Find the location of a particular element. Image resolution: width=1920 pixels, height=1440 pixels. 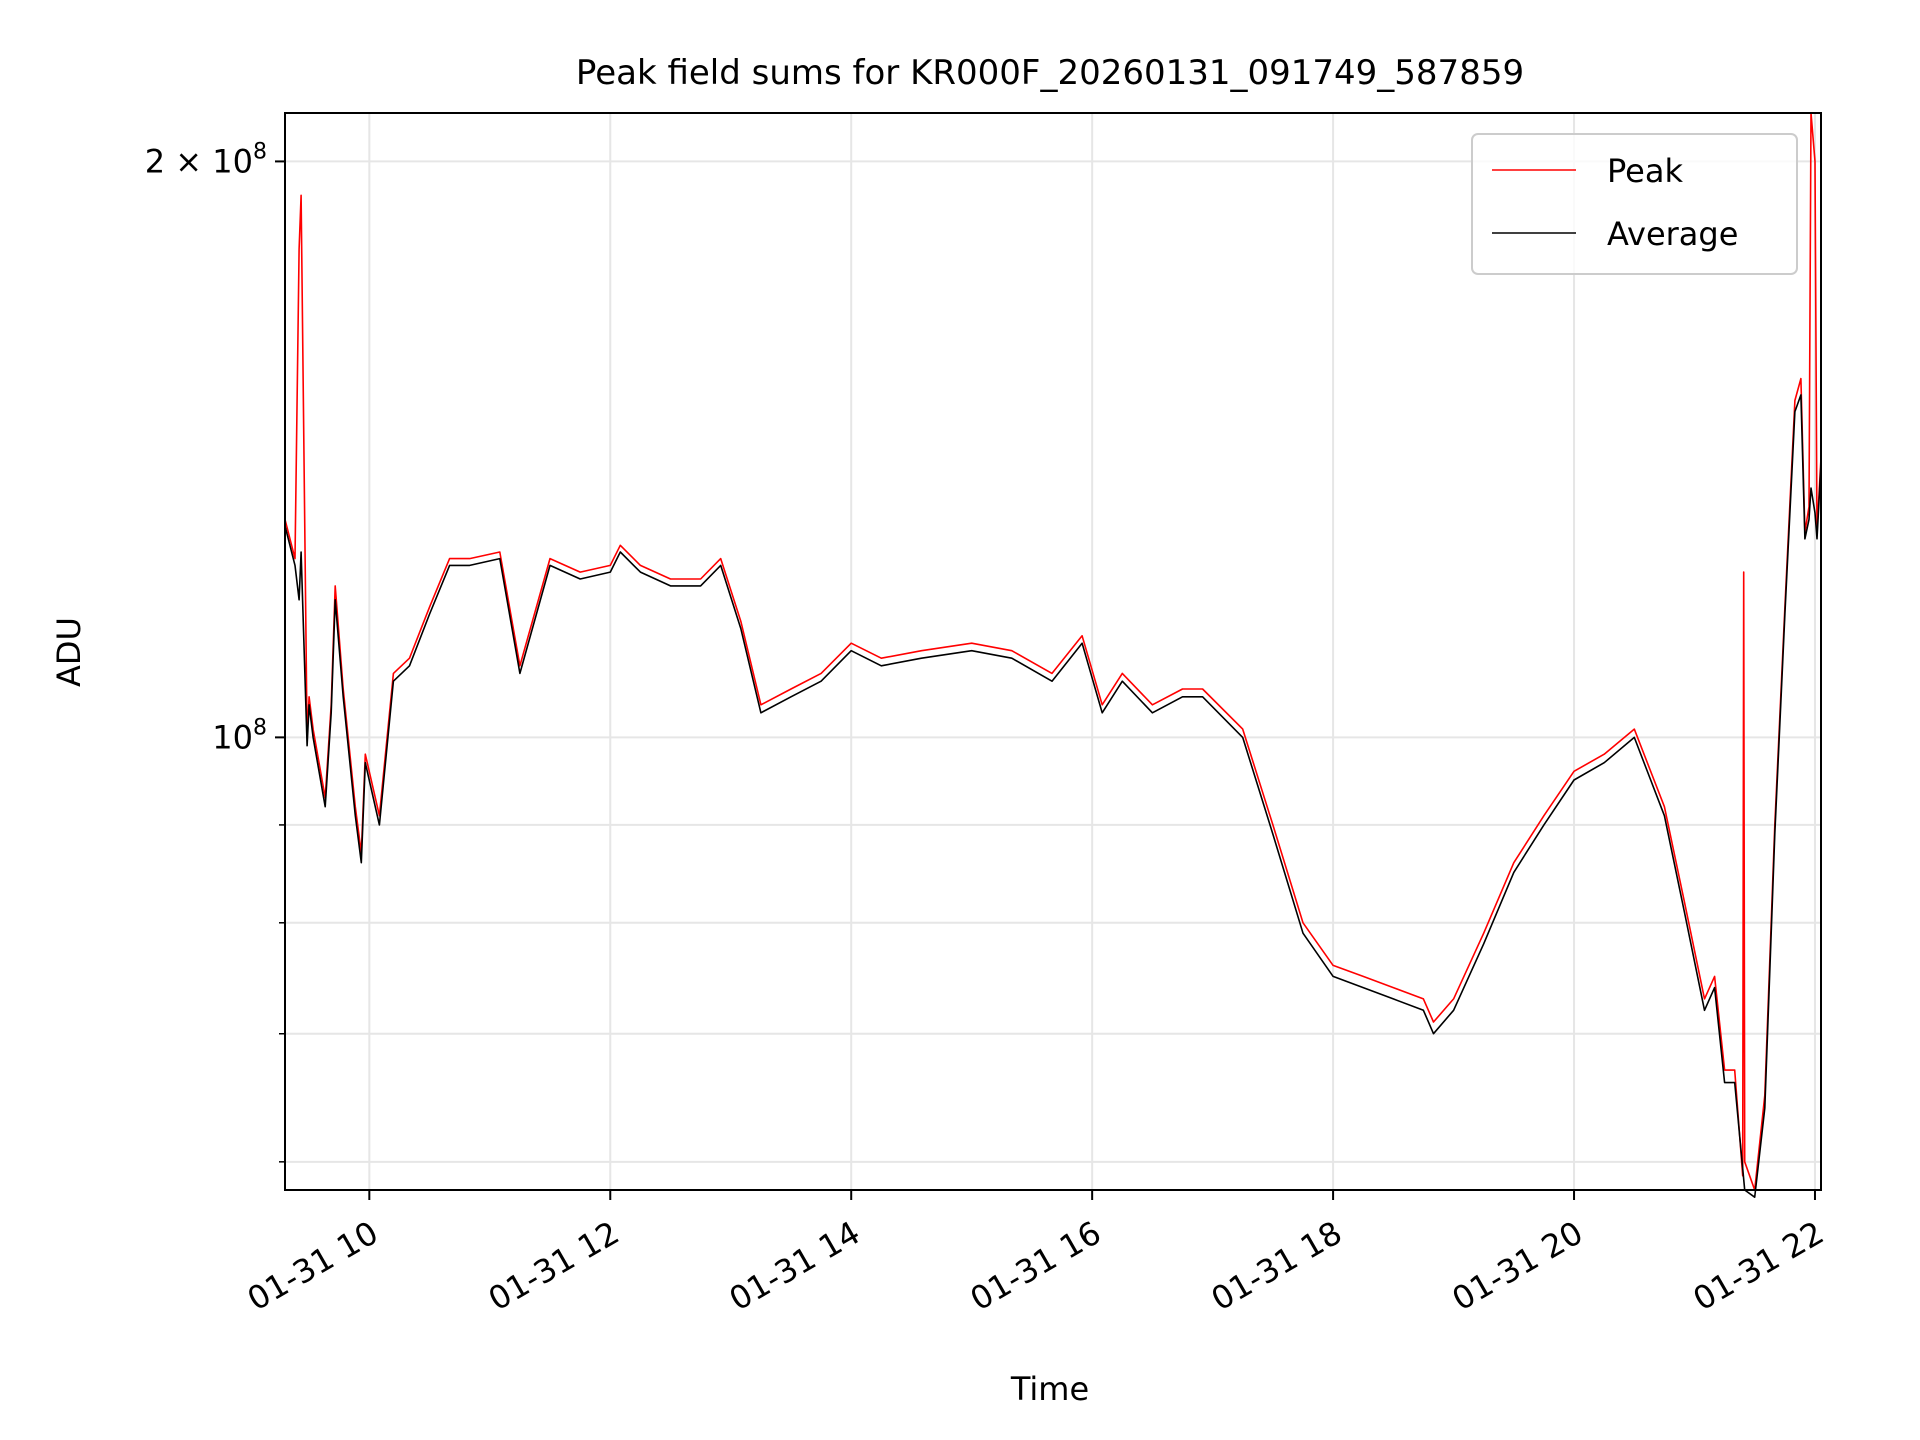

legend-average-label: Average is located at coordinates (1672, 234).